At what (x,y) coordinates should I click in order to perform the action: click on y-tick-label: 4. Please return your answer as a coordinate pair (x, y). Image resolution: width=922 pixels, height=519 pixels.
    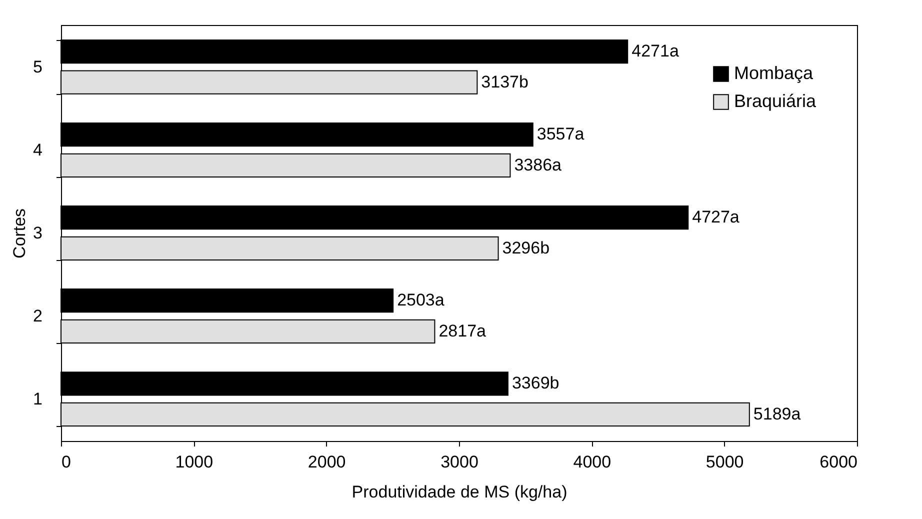
    Looking at the image, I should click on (37, 150).